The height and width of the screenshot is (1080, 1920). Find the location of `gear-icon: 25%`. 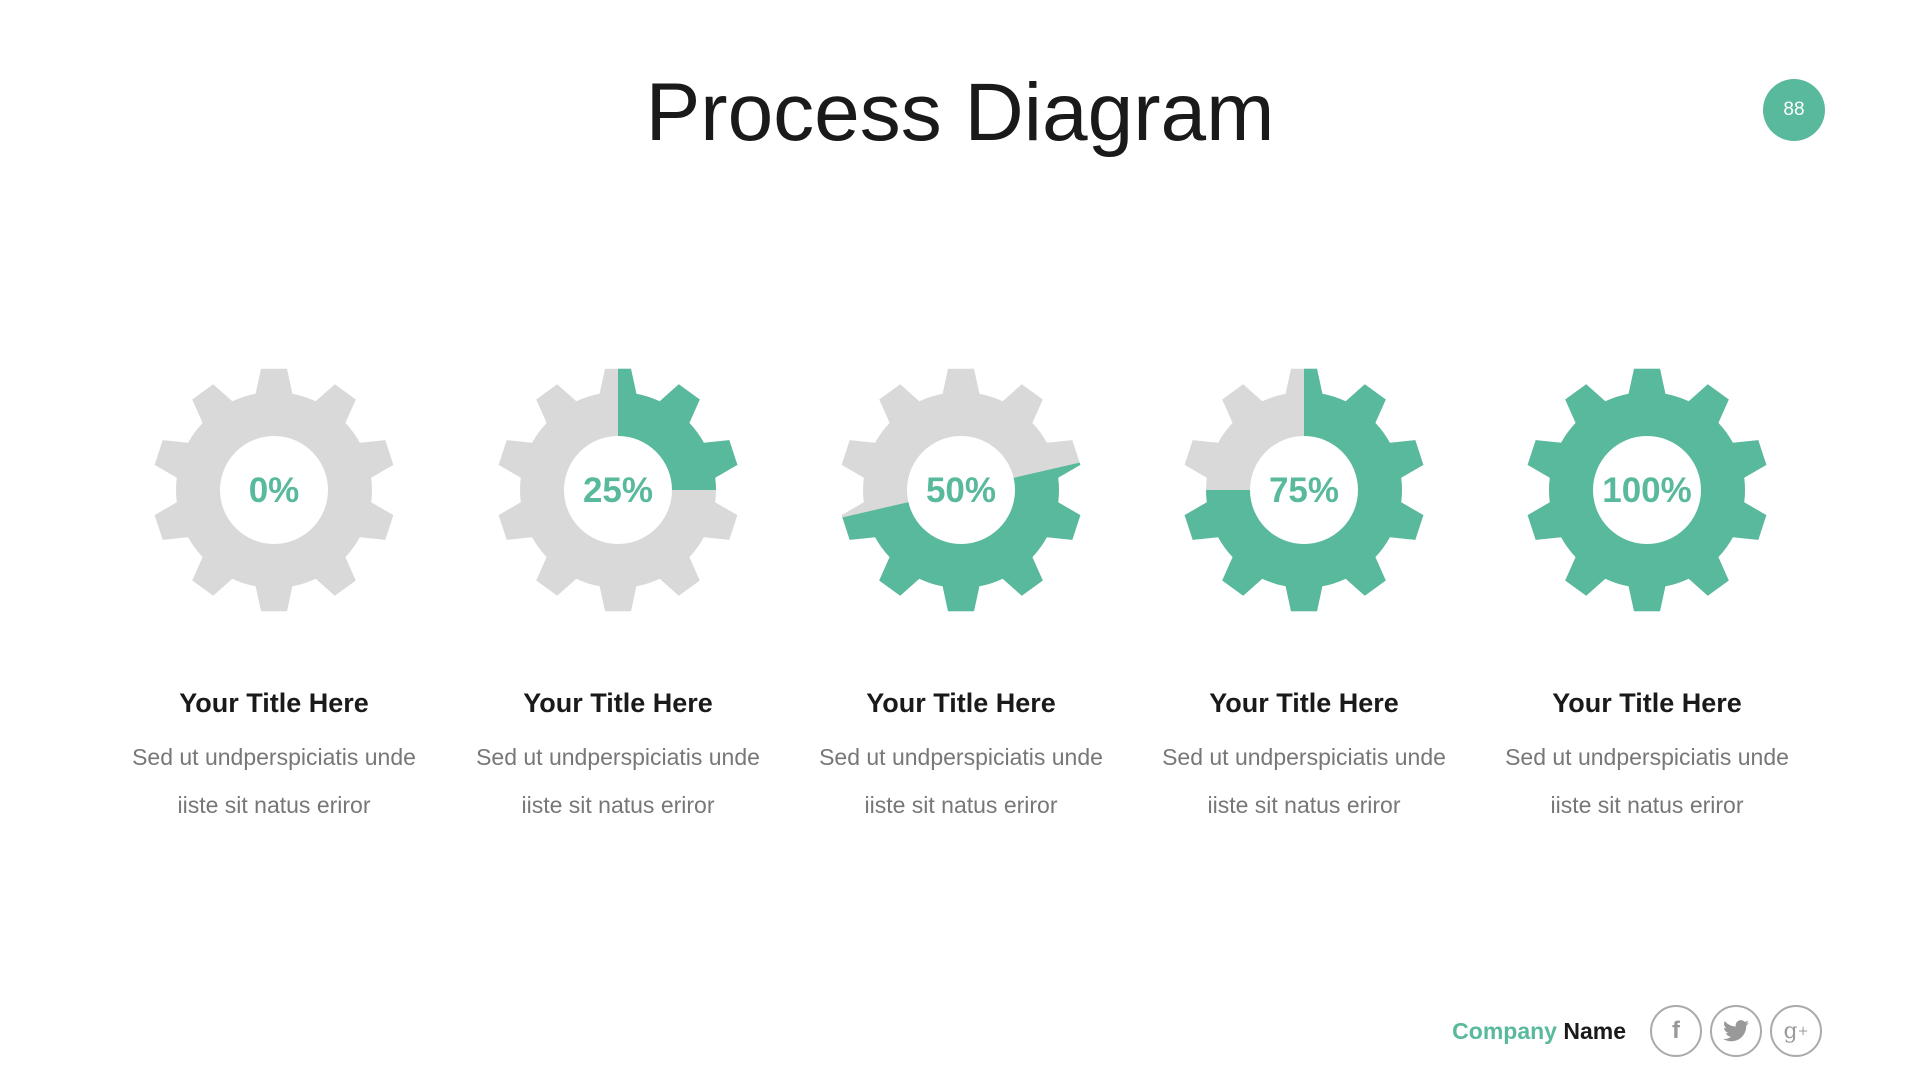

gear-icon: 25% is located at coordinates (618, 490).